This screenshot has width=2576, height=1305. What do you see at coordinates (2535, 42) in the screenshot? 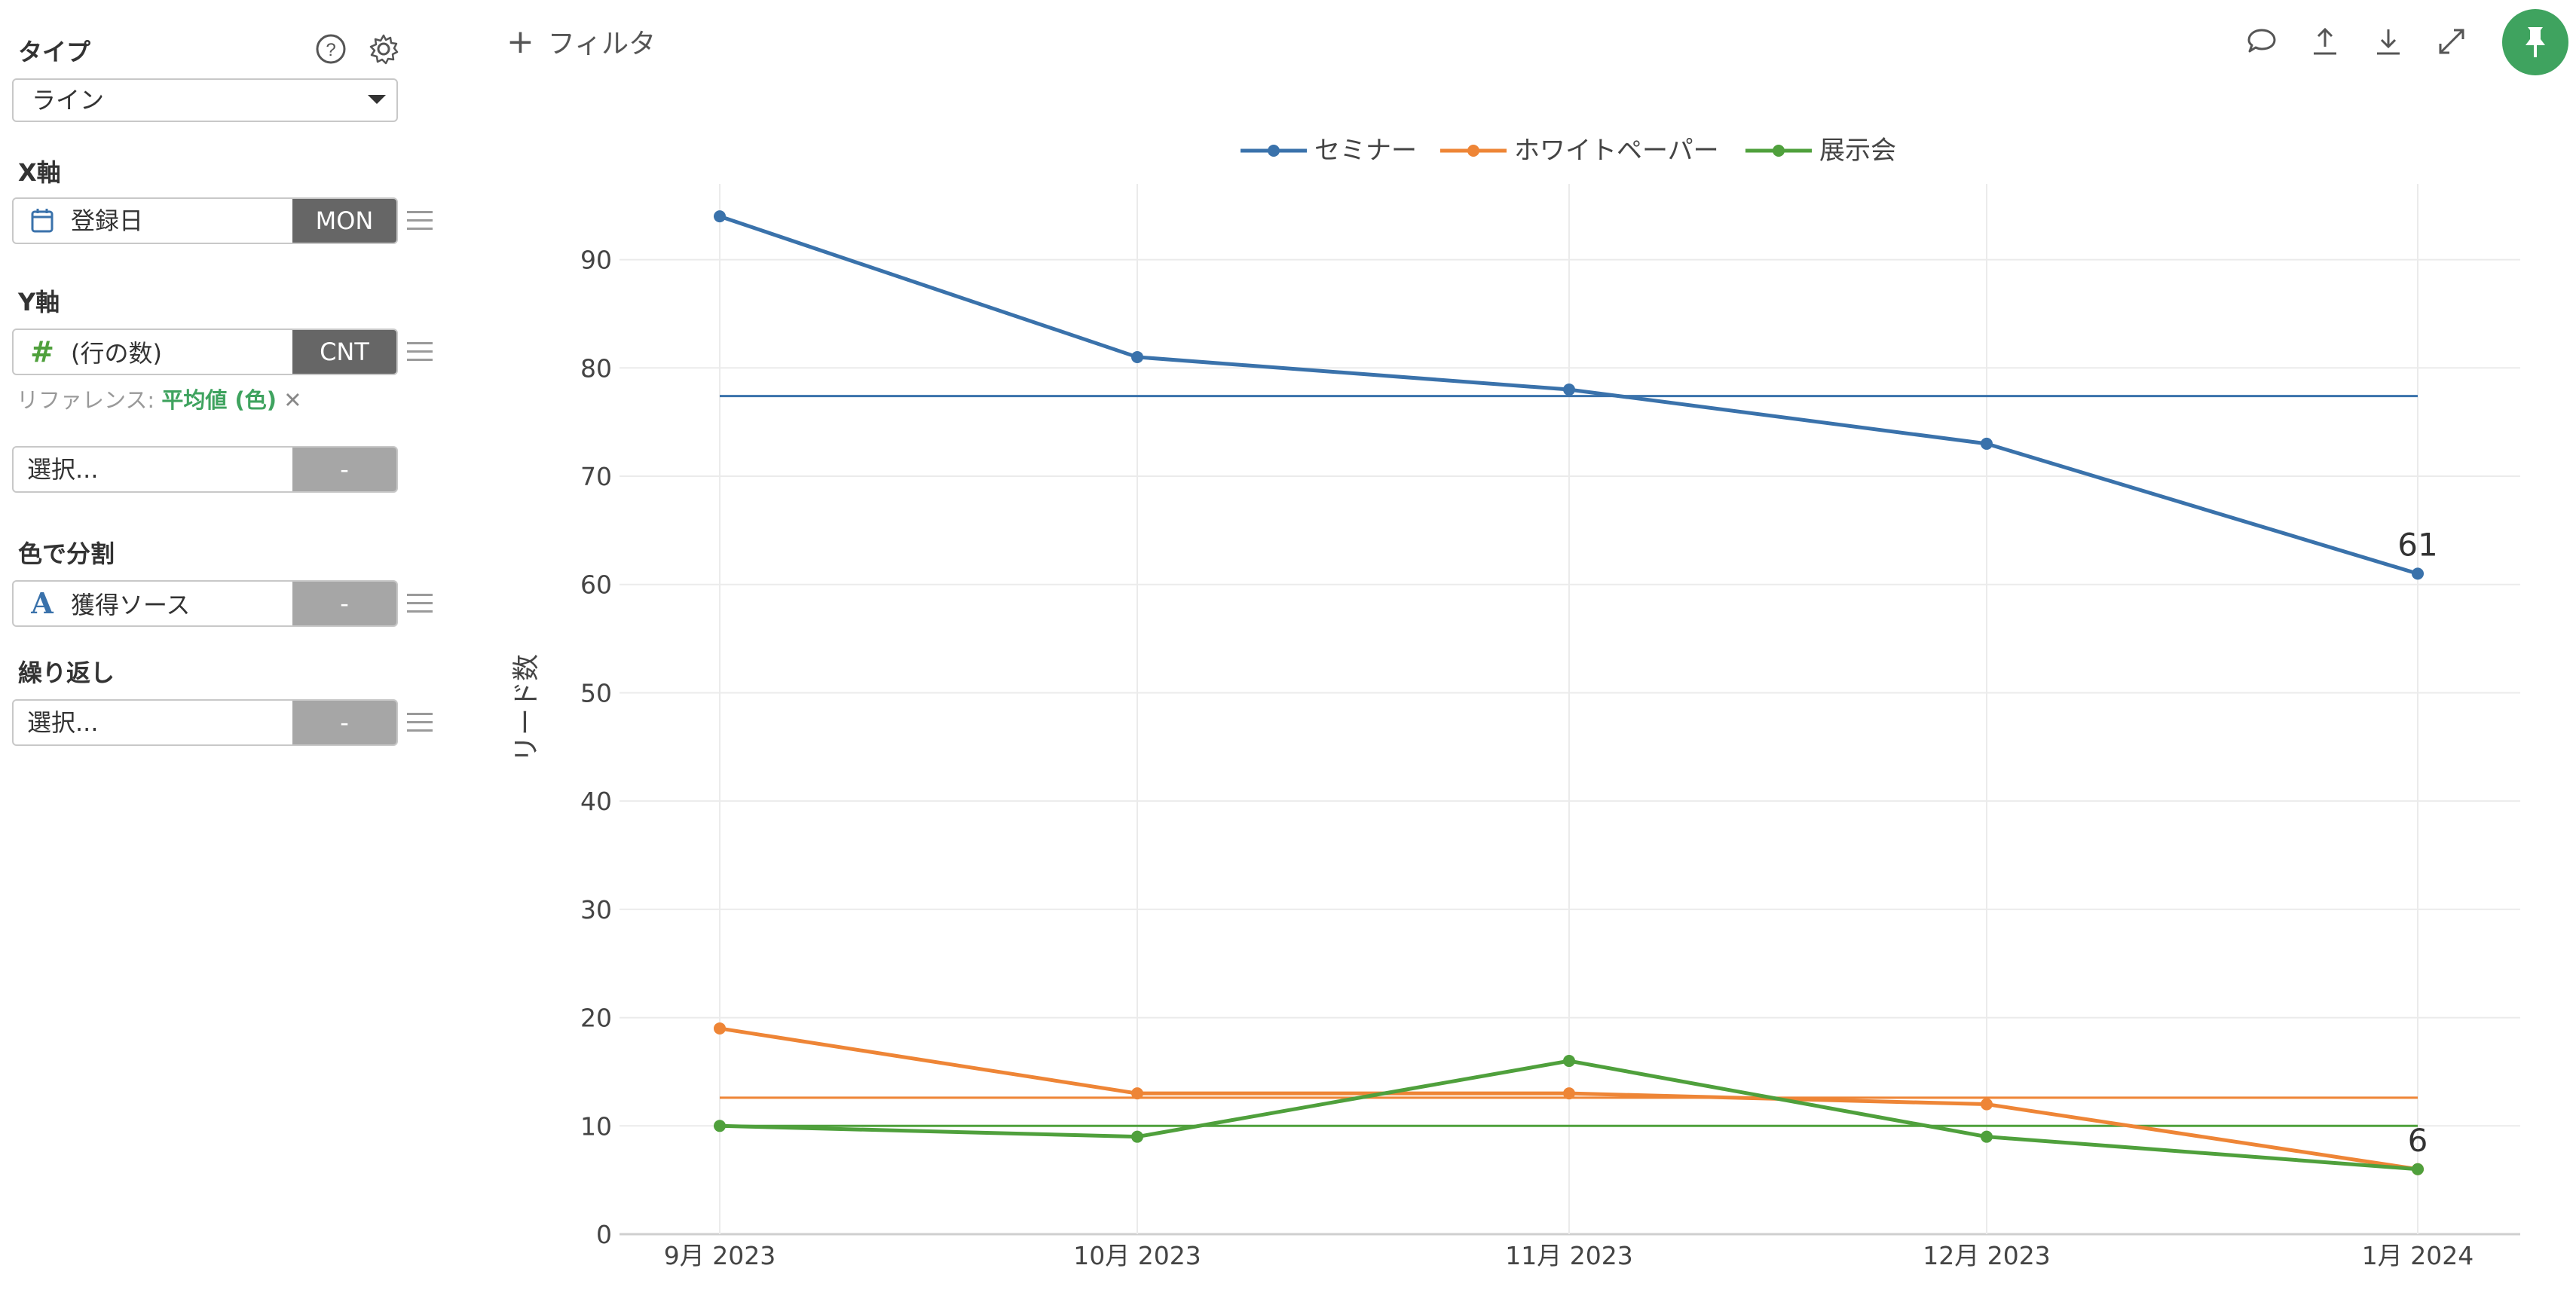
I see `pin-icon` at bounding box center [2535, 42].